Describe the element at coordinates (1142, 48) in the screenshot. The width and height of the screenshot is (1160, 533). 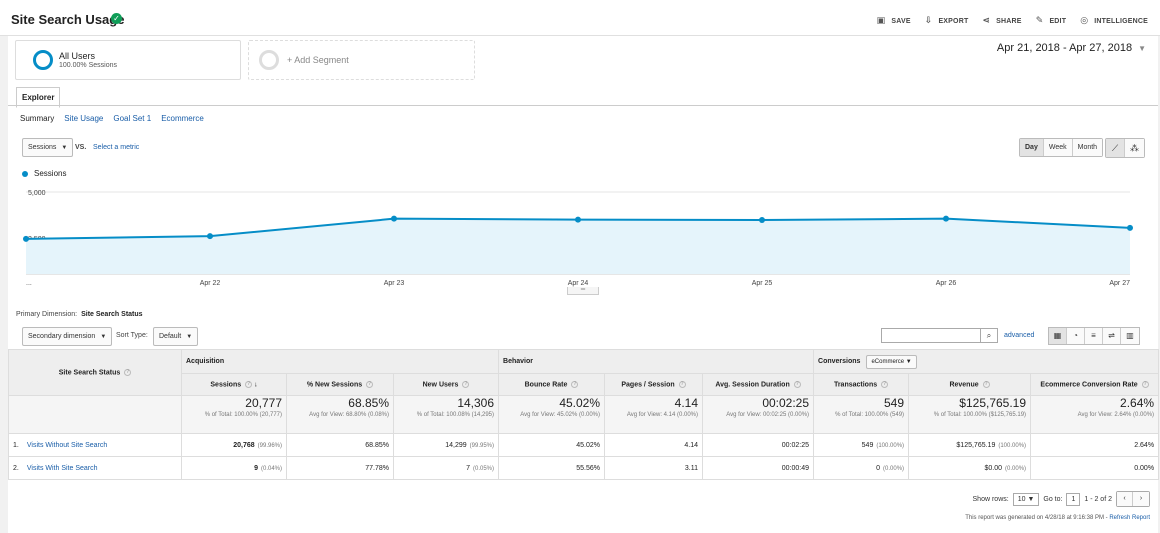
I see `chevron-down-icon: ▼` at that location.